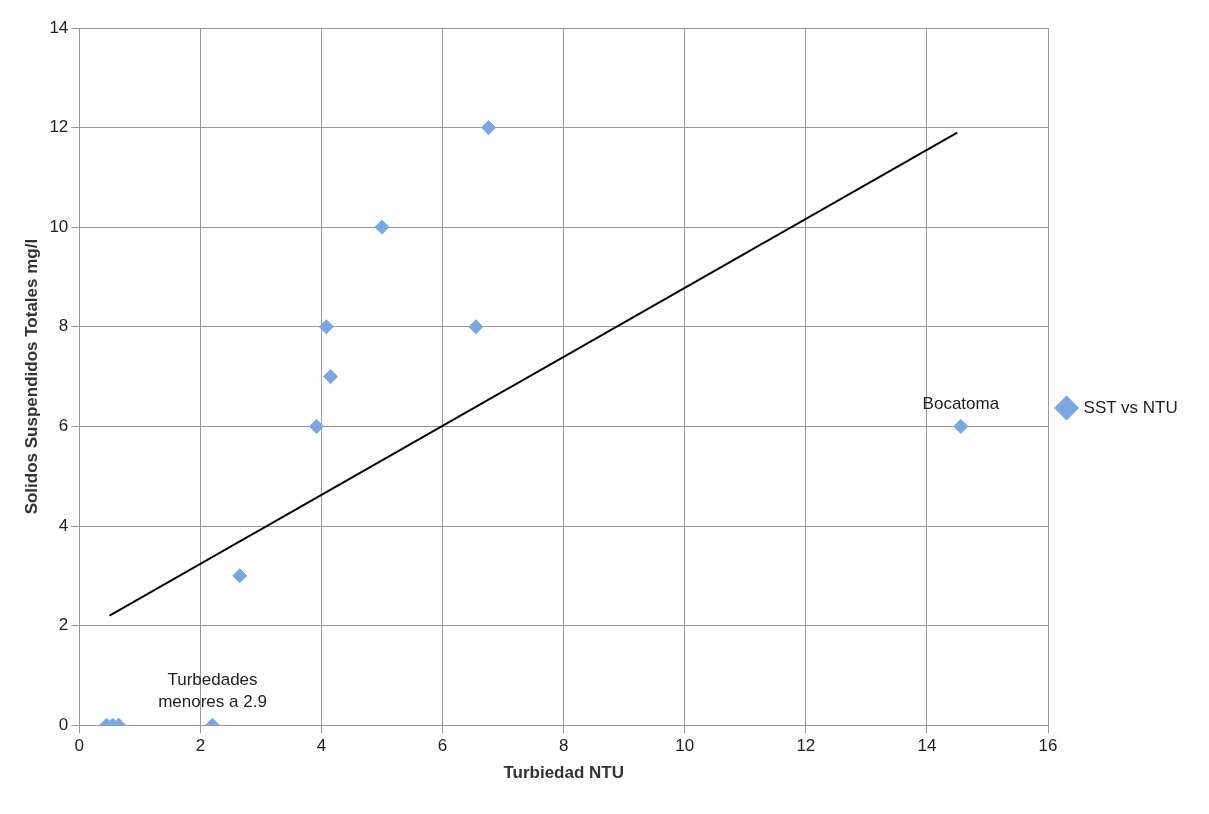 Image resolution: width=1209 pixels, height=814 pixels. Describe the element at coordinates (200, 746) in the screenshot. I see `x-tick-label: 2` at that location.